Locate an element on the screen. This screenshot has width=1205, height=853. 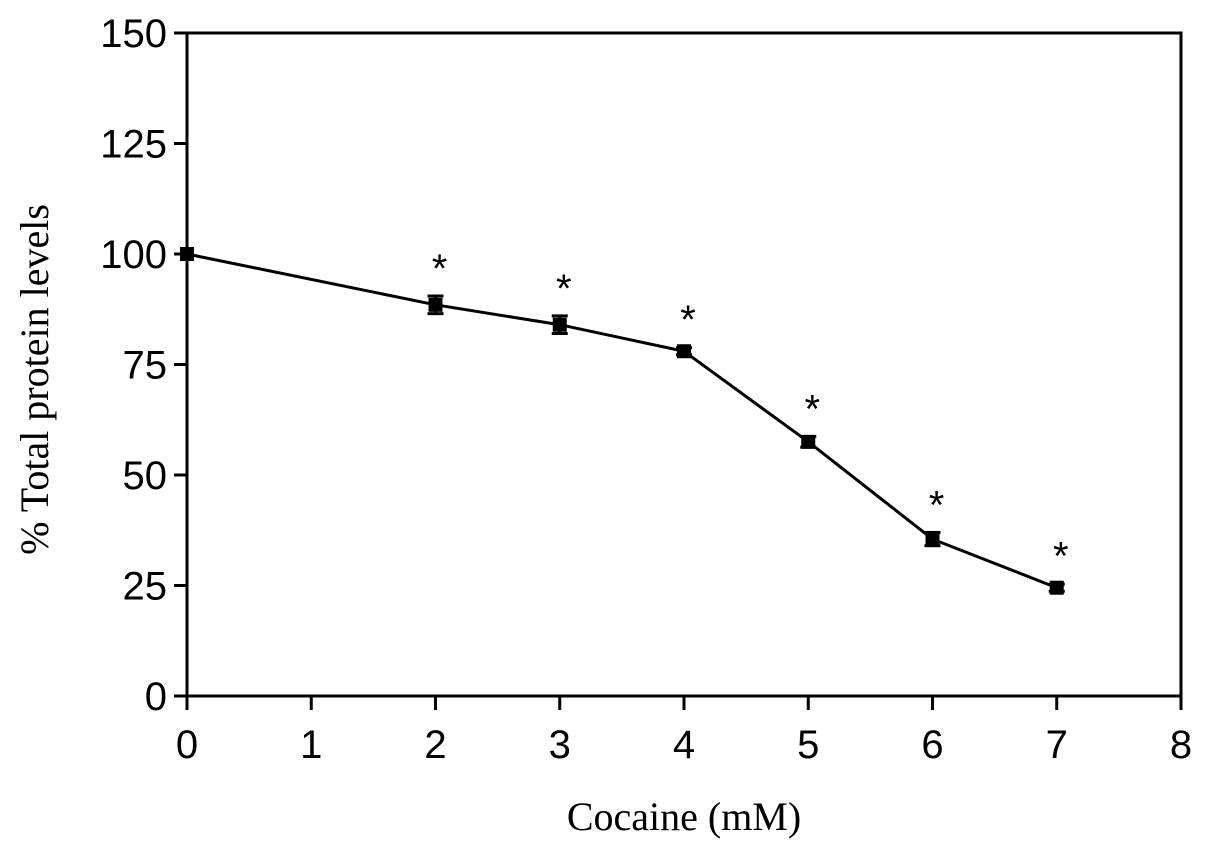
y-tick-label: 75 is located at coordinates (145, 366).